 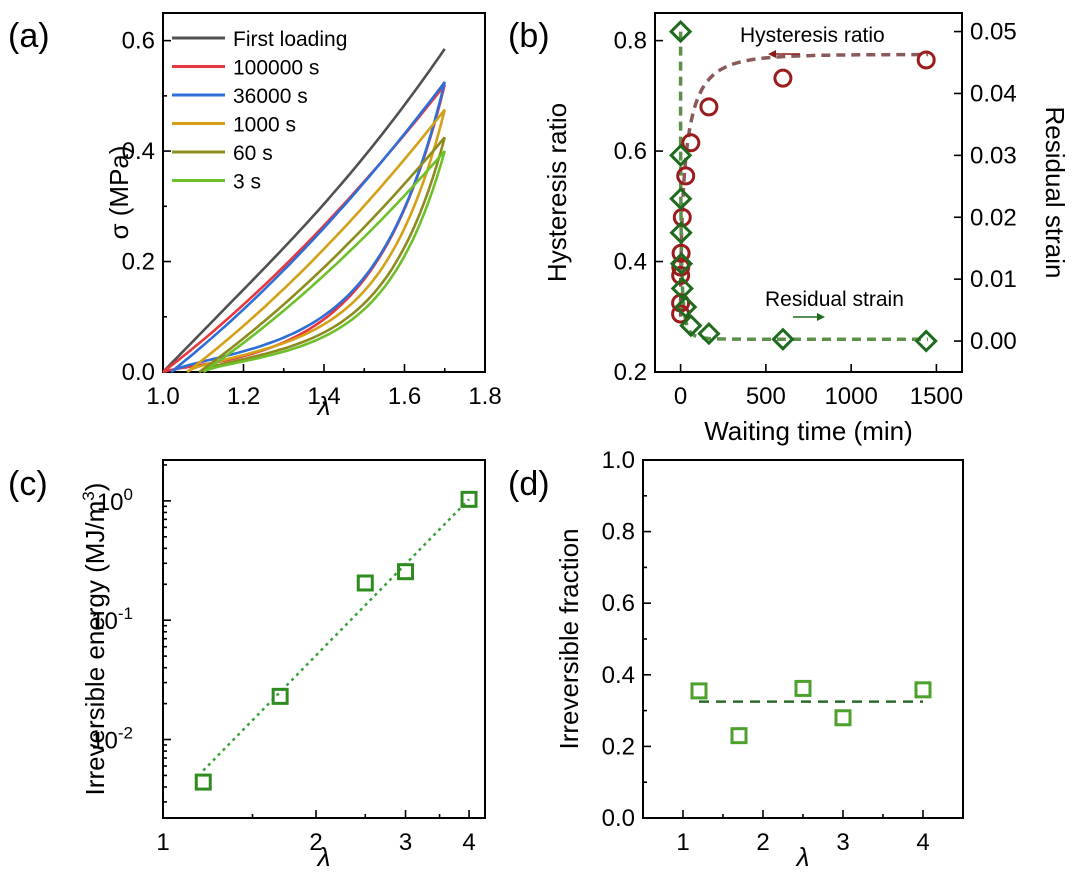 What do you see at coordinates (630, 262) in the screenshot?
I see `panel-b-ytick-left-label: 0.4` at bounding box center [630, 262].